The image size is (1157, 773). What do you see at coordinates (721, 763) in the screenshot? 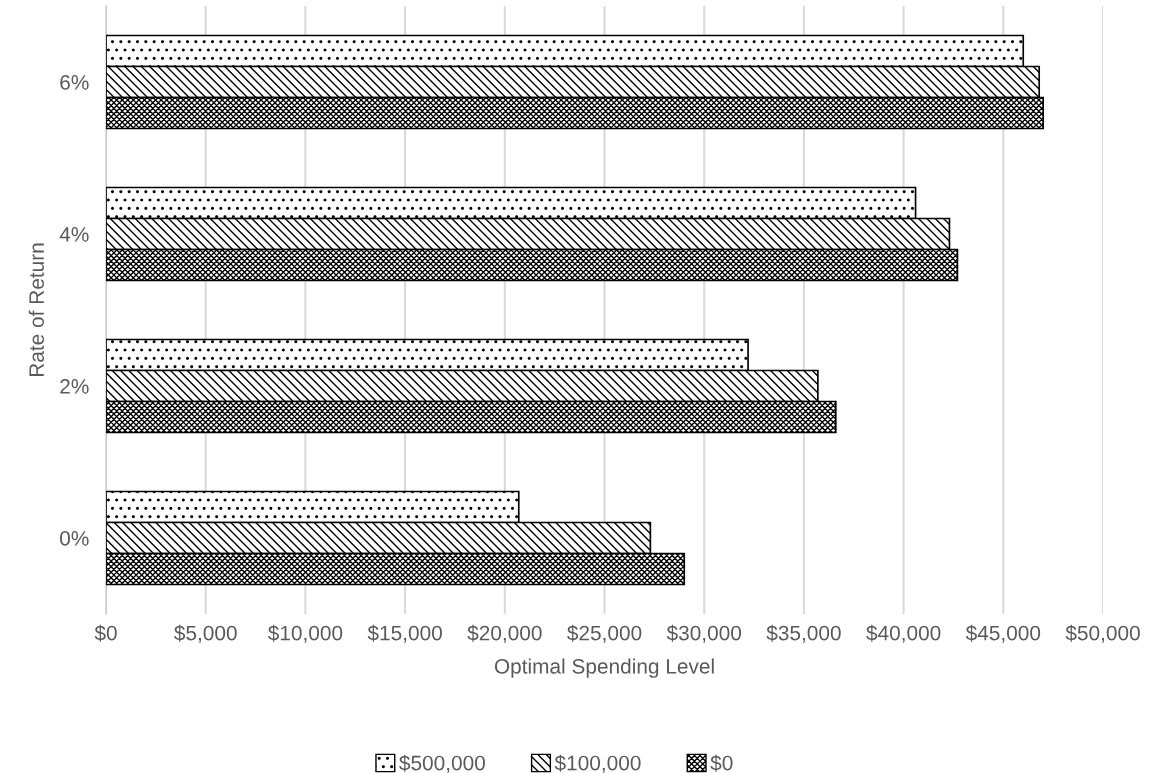
I see `legend-label: $0` at bounding box center [721, 763].